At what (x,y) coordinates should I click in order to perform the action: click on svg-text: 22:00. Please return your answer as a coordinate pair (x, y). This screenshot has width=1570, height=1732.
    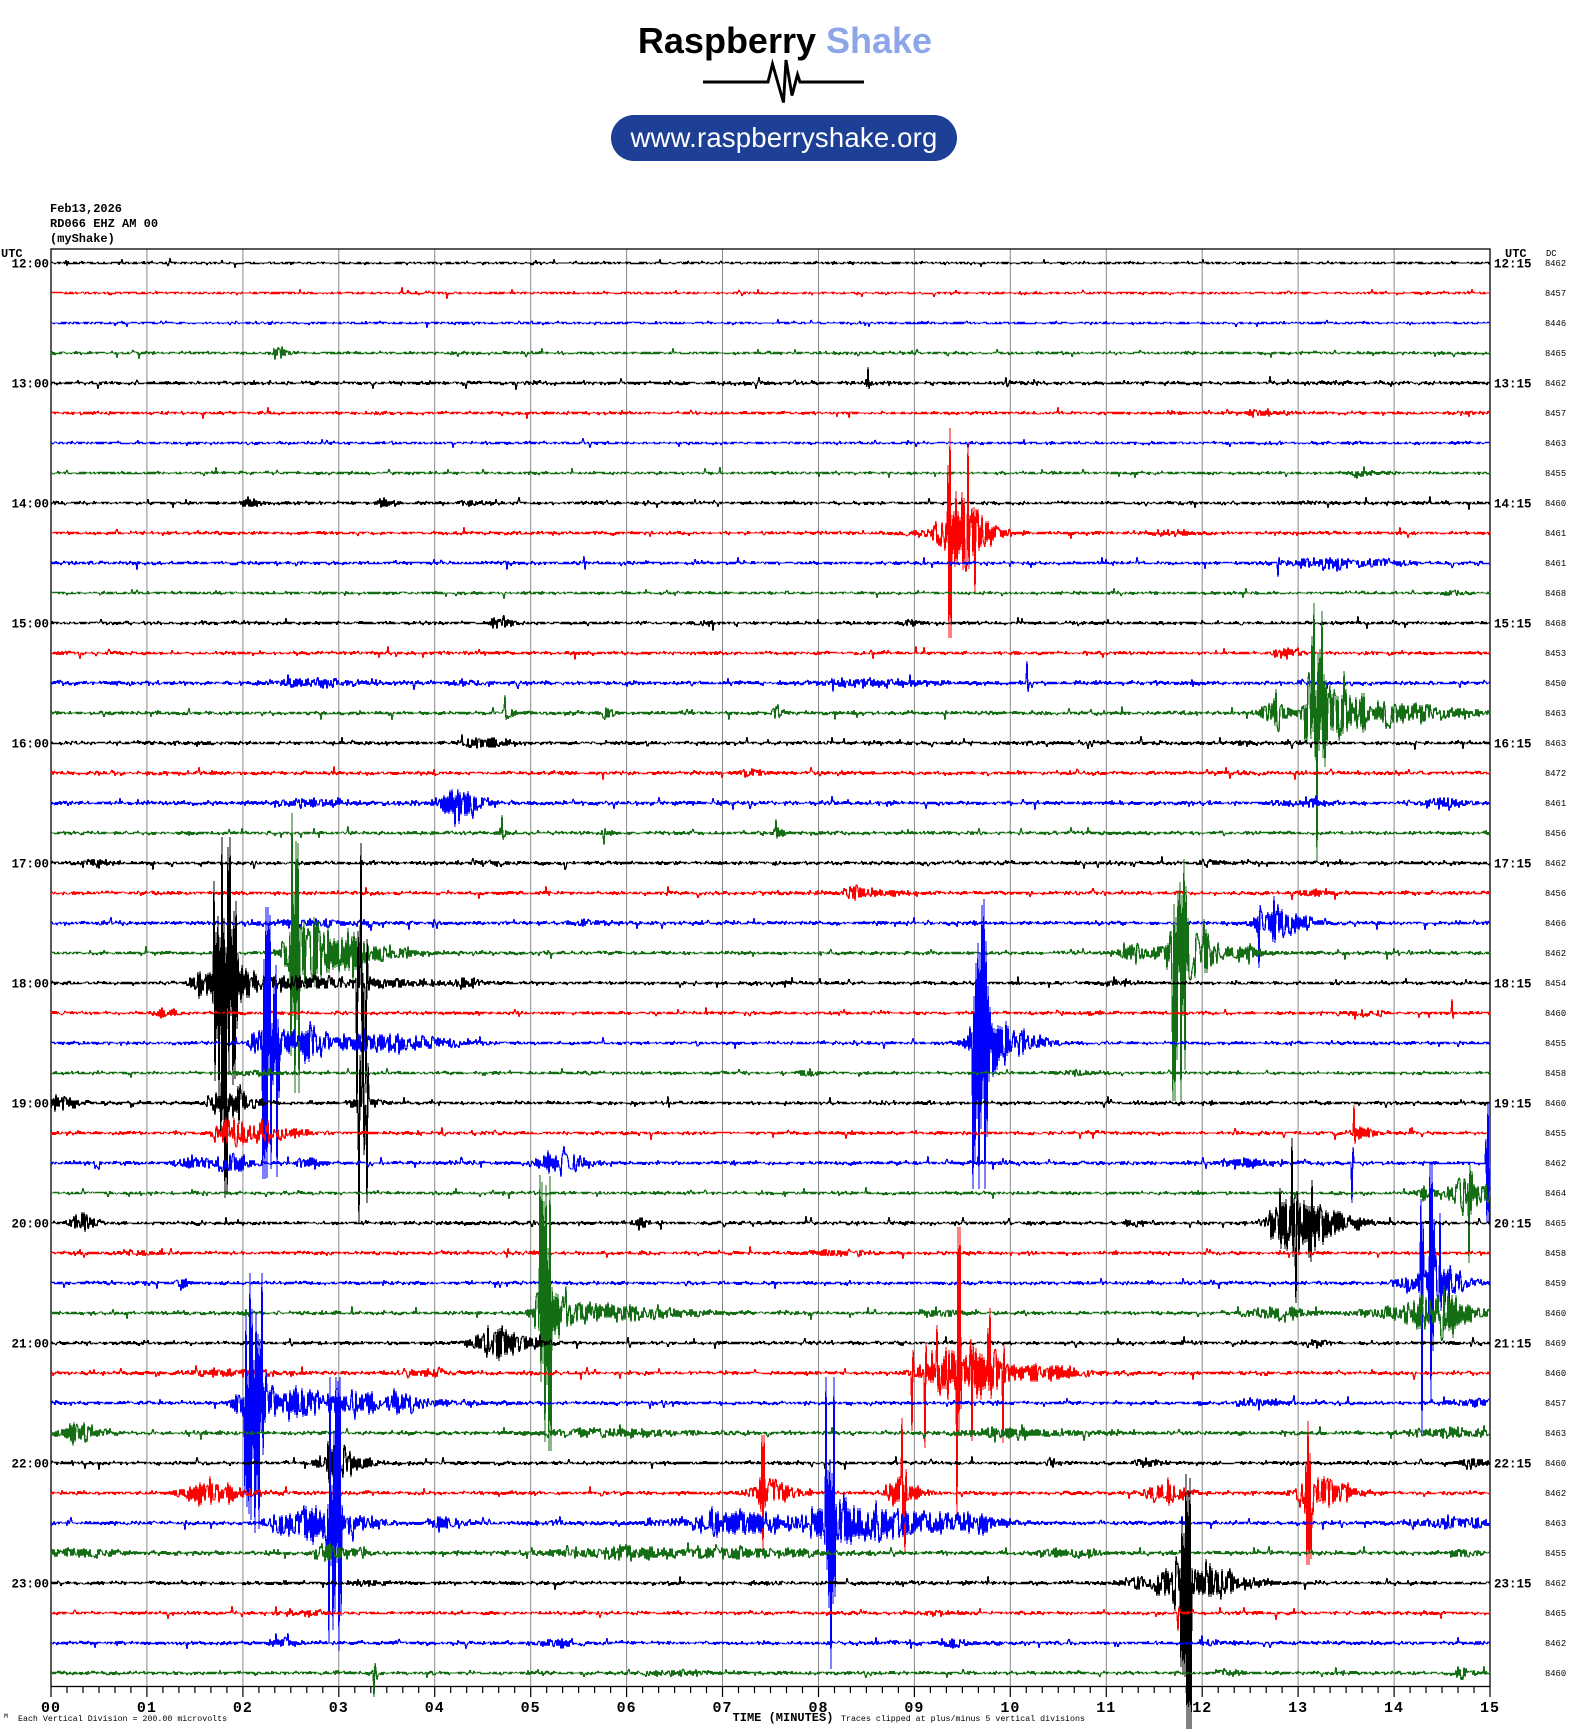
    Looking at the image, I should click on (30, 1465).